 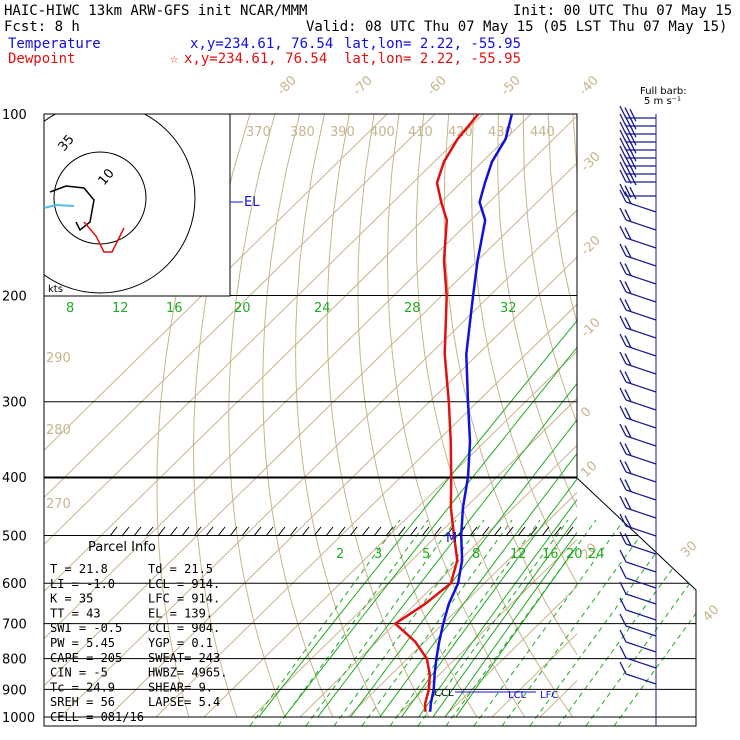 What do you see at coordinates (255, 59) in the screenshot?
I see `legend-dewpoint-xy: x,y=234.61, 76.54` at bounding box center [255, 59].